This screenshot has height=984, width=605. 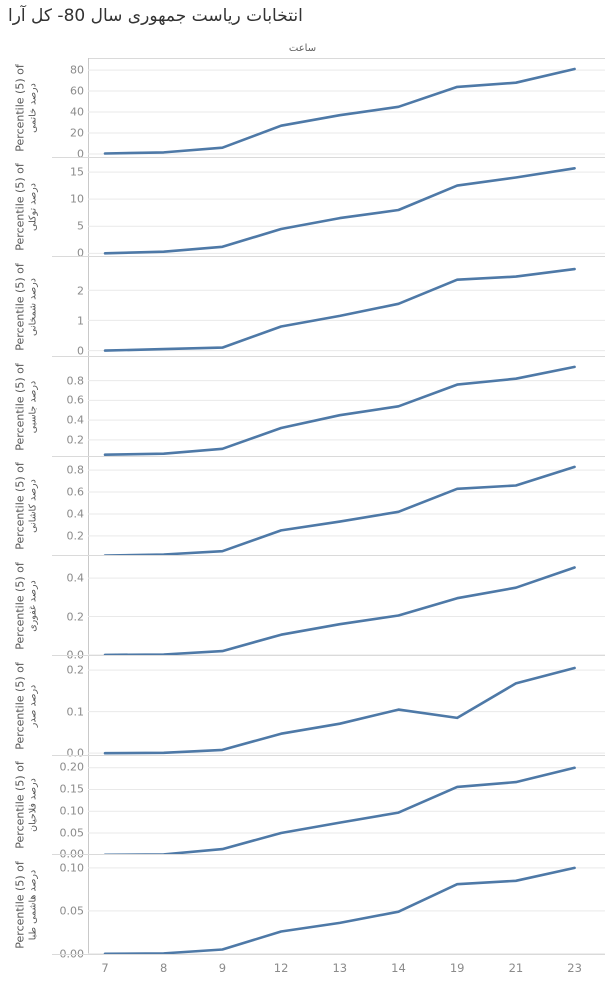 I want to click on y-axis-label: Percentile (5) of درصد هاشمی طبا, so click(x=27, y=904).